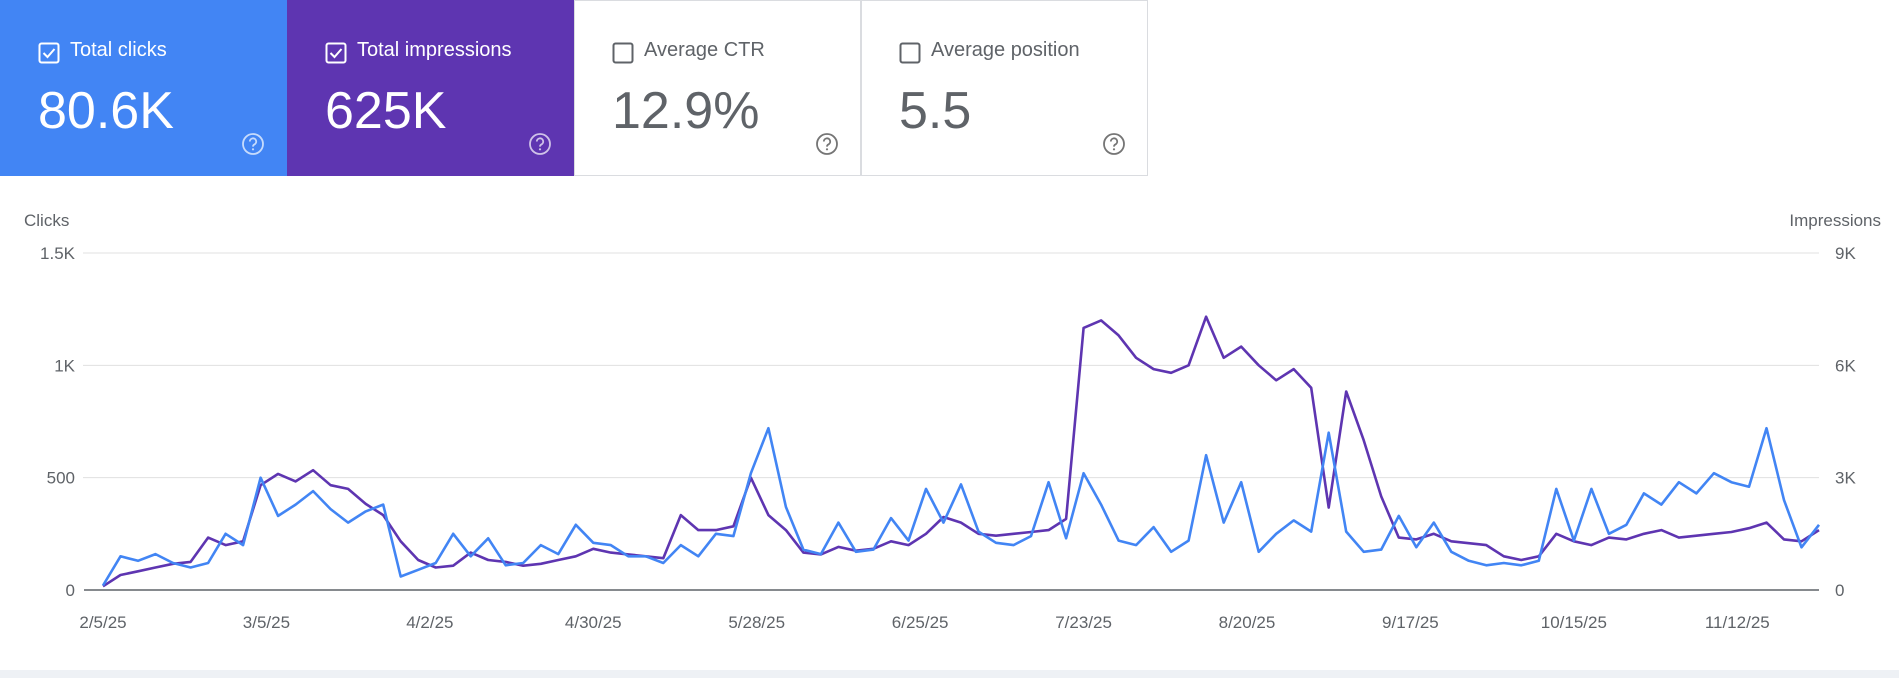  I want to click on x-tick-label: 9/17/25, so click(1410, 622).